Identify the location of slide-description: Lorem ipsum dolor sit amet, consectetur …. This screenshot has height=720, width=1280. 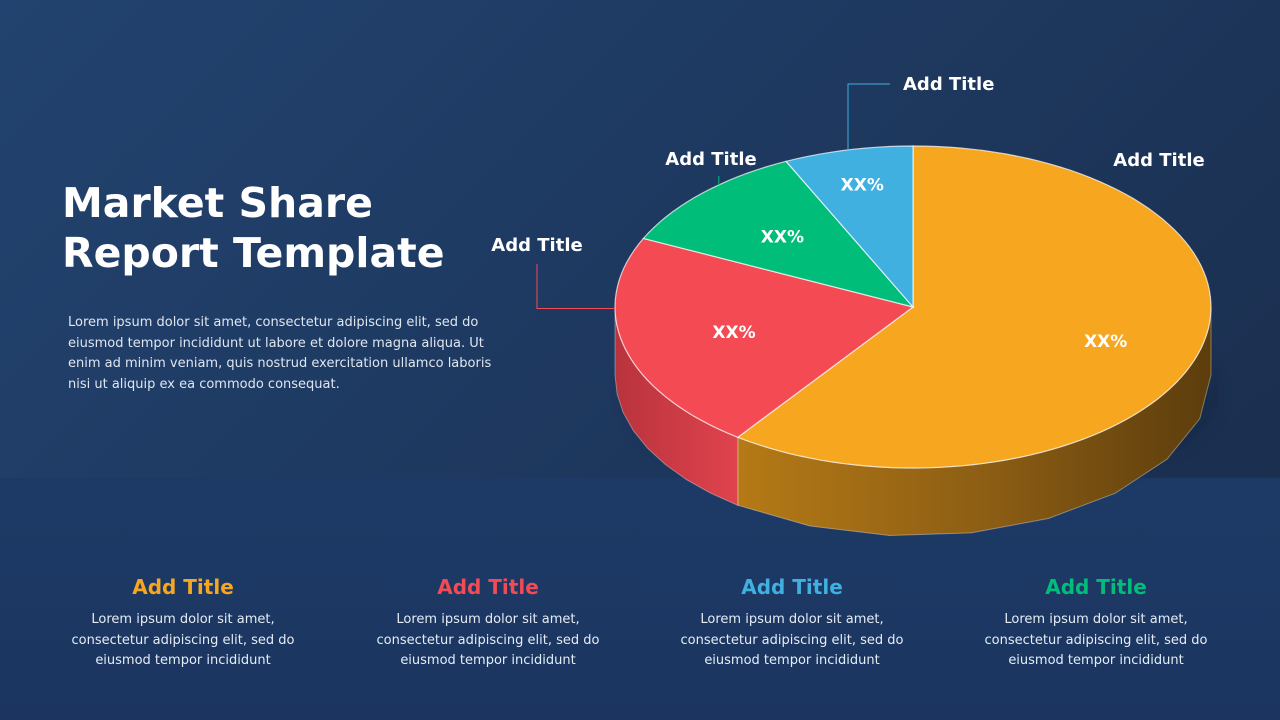
(280, 353).